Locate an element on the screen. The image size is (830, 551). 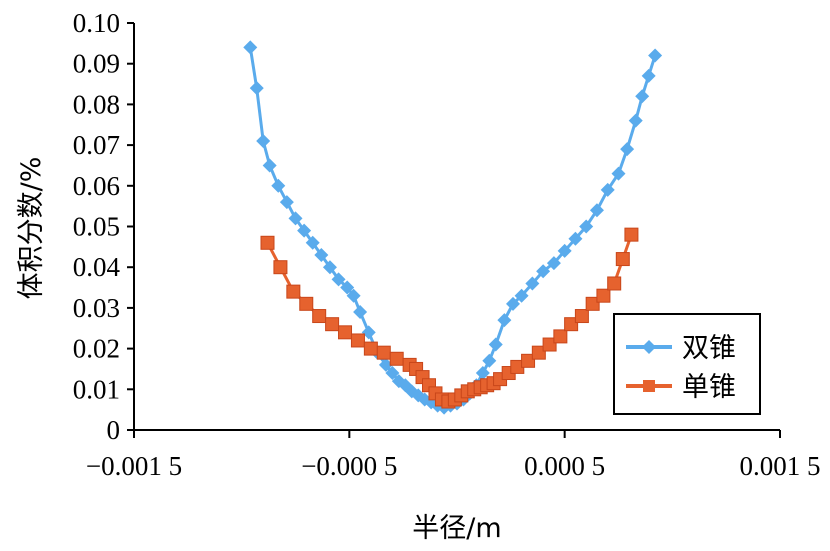
y-tick-label: 0.09 is located at coordinates (96, 64).